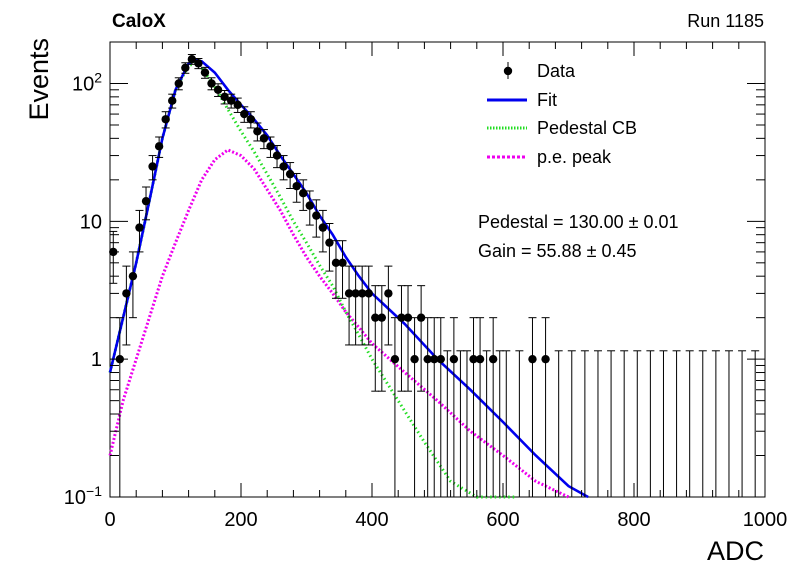 The image size is (796, 572). What do you see at coordinates (139, 21) in the screenshot?
I see `calox-label: CaloX` at bounding box center [139, 21].